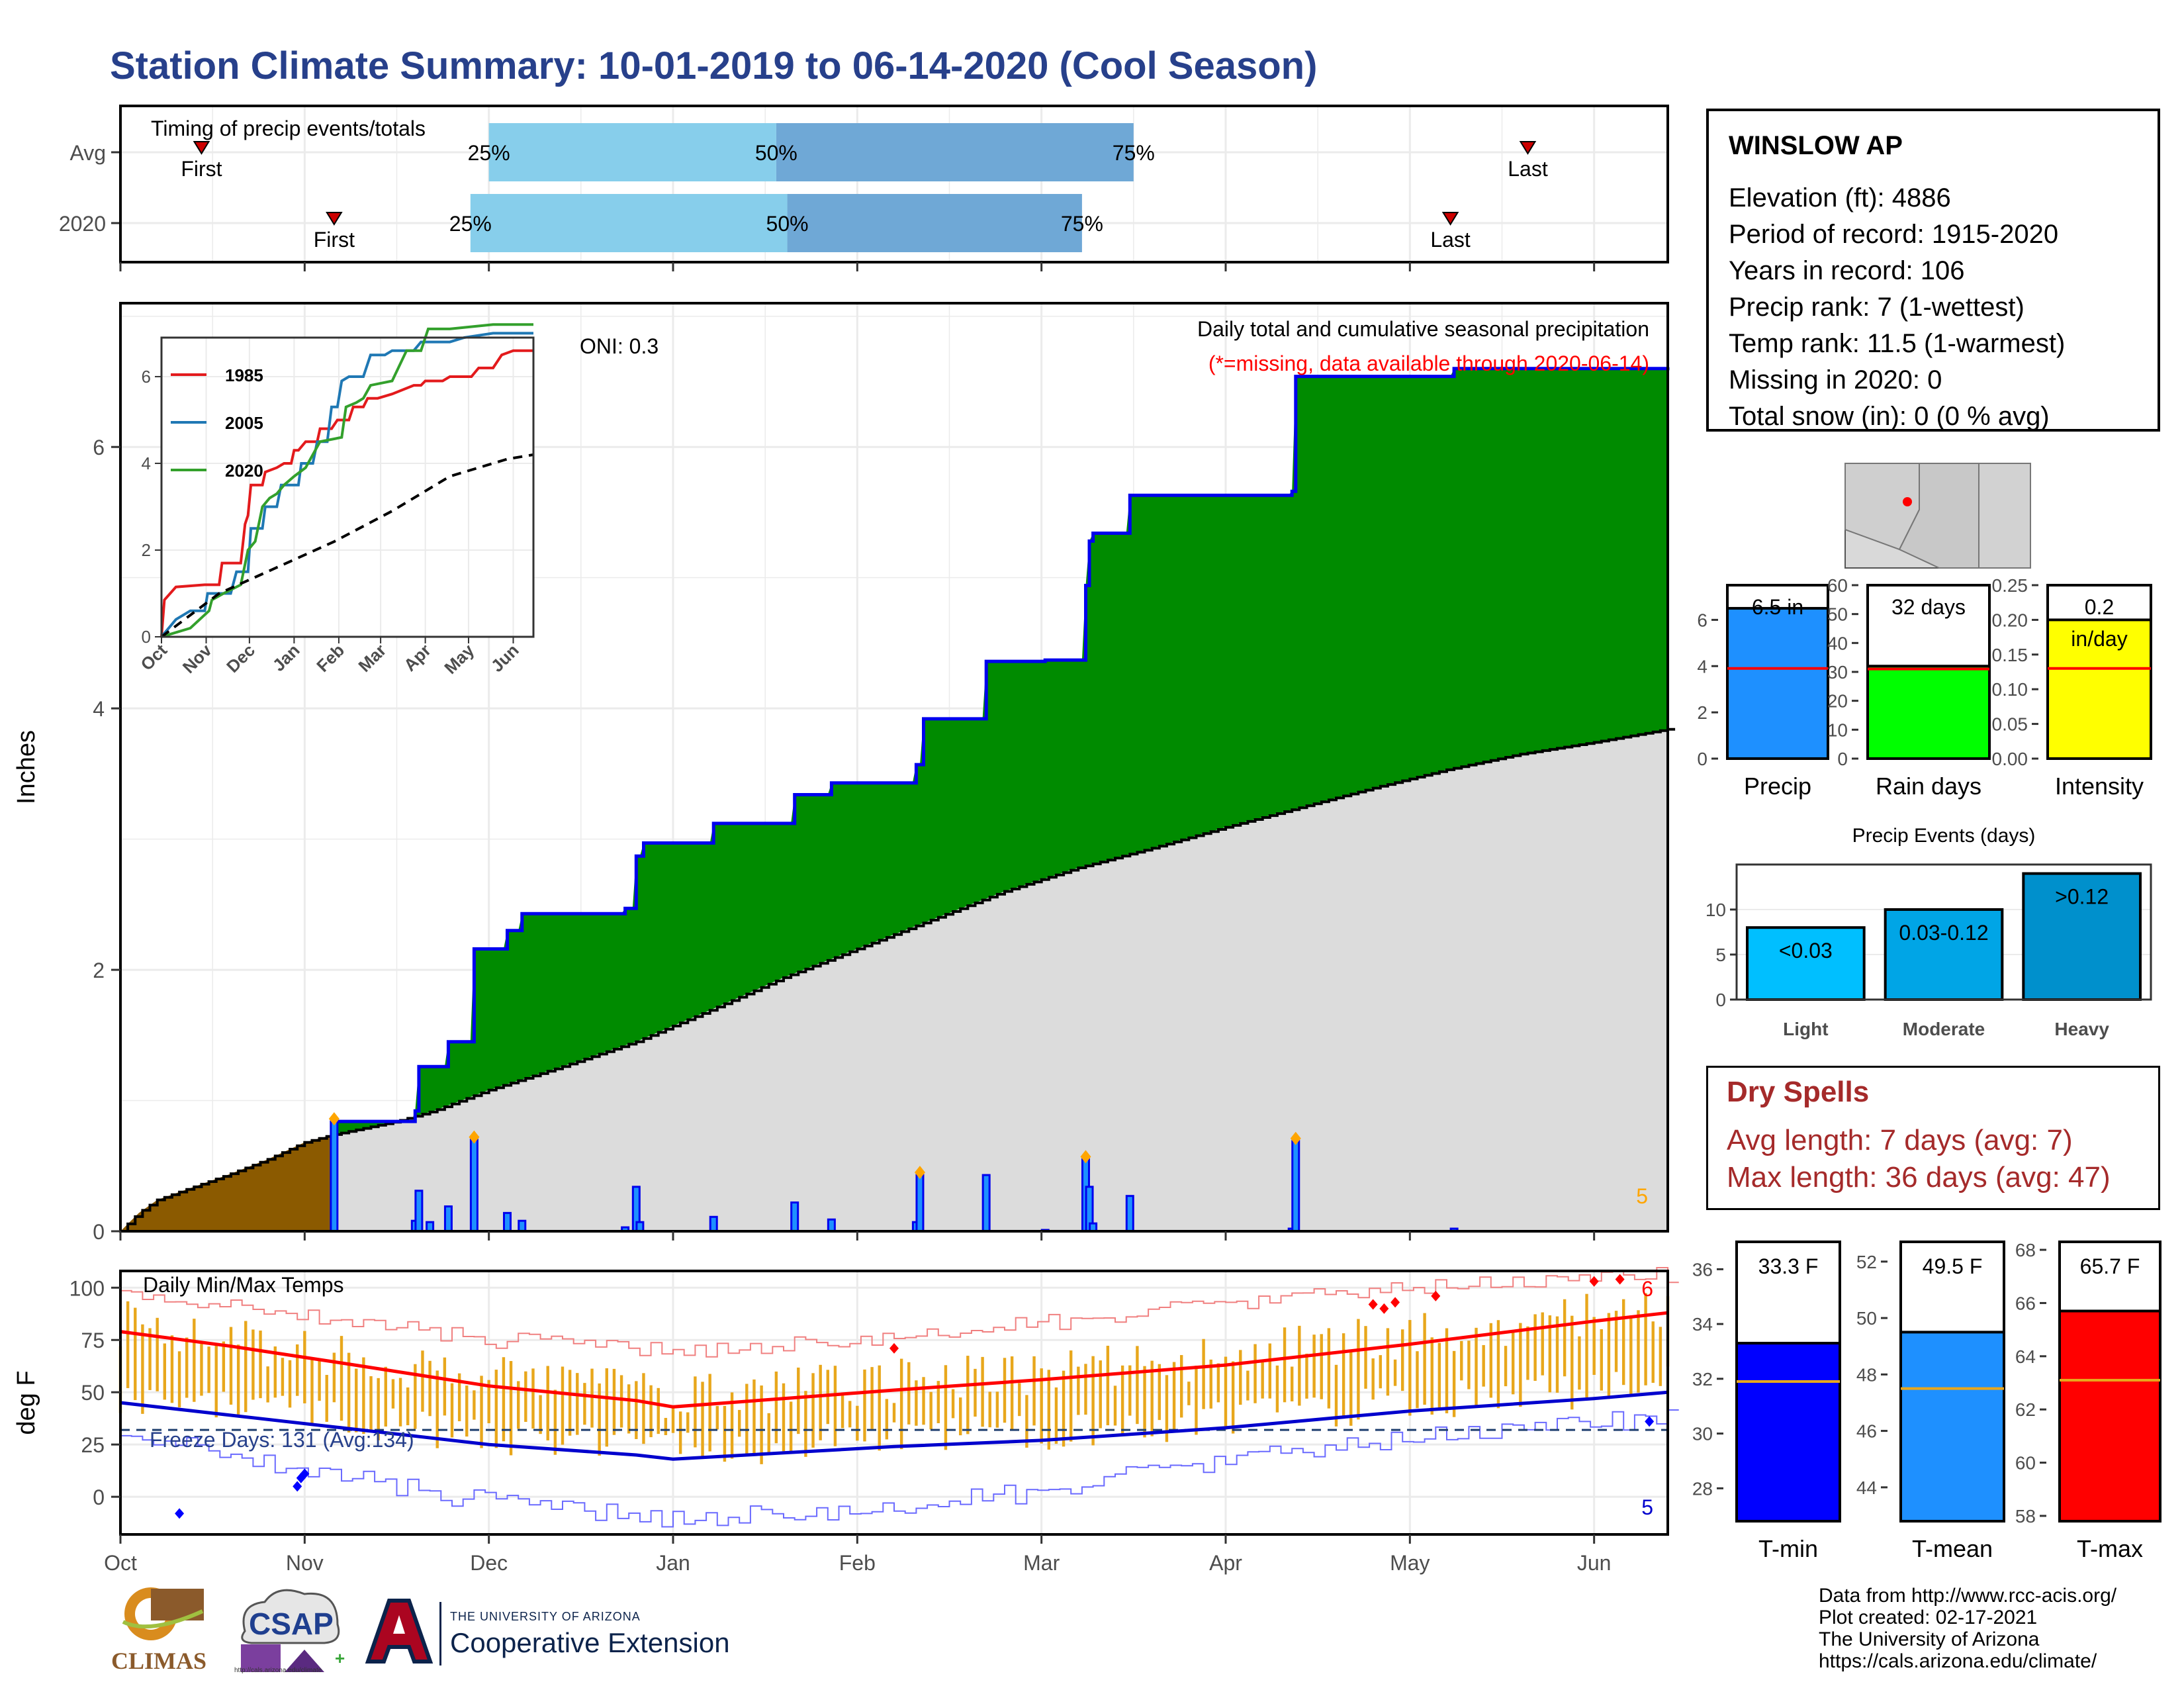  I want to click on credit-plot-created: Plot created: 02-17-2021, so click(1928, 1617).